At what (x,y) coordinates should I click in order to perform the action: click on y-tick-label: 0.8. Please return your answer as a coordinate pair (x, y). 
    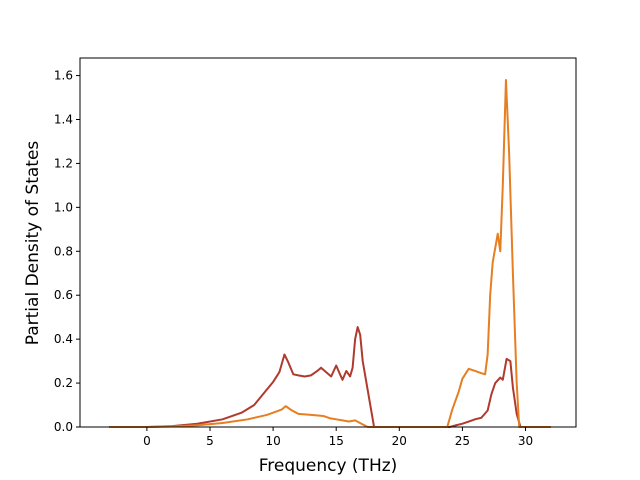
    Looking at the image, I should click on (63, 251).